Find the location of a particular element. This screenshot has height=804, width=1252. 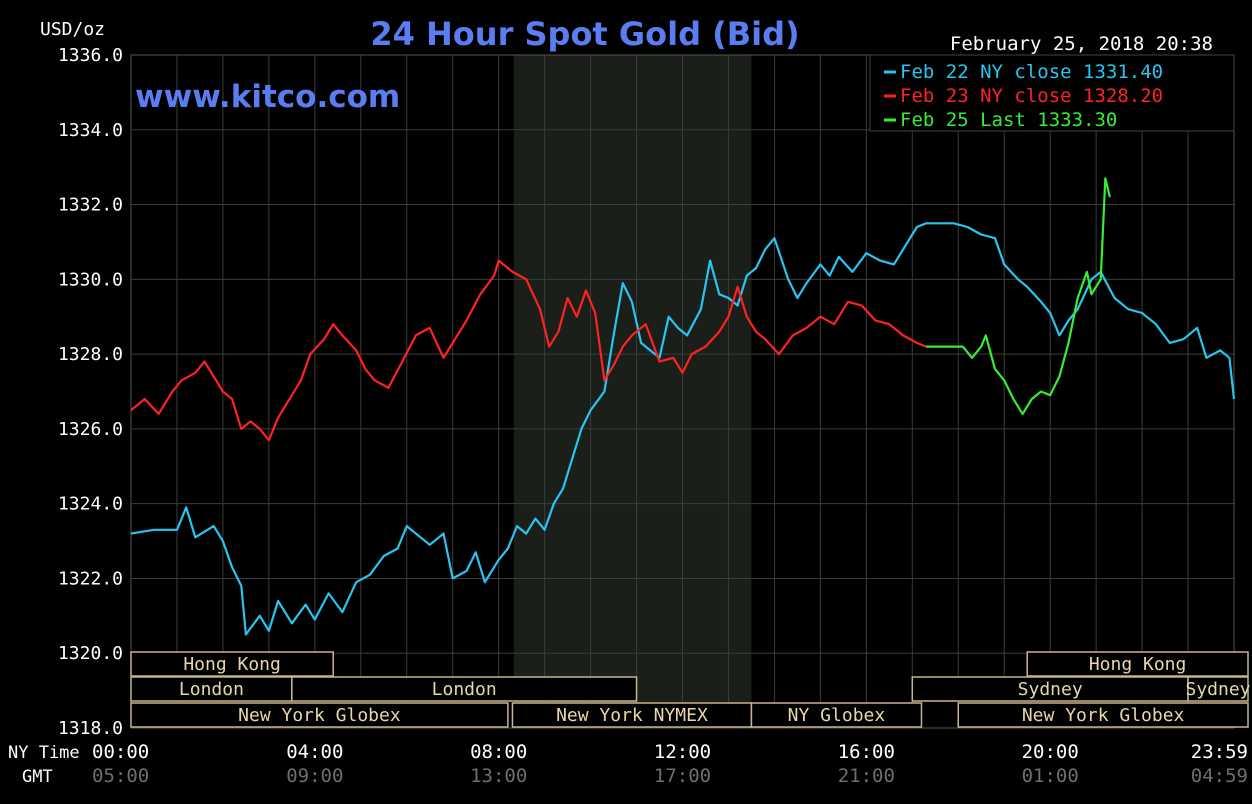

x-tick-label-gmt: 13:00 is located at coordinates (498, 776).